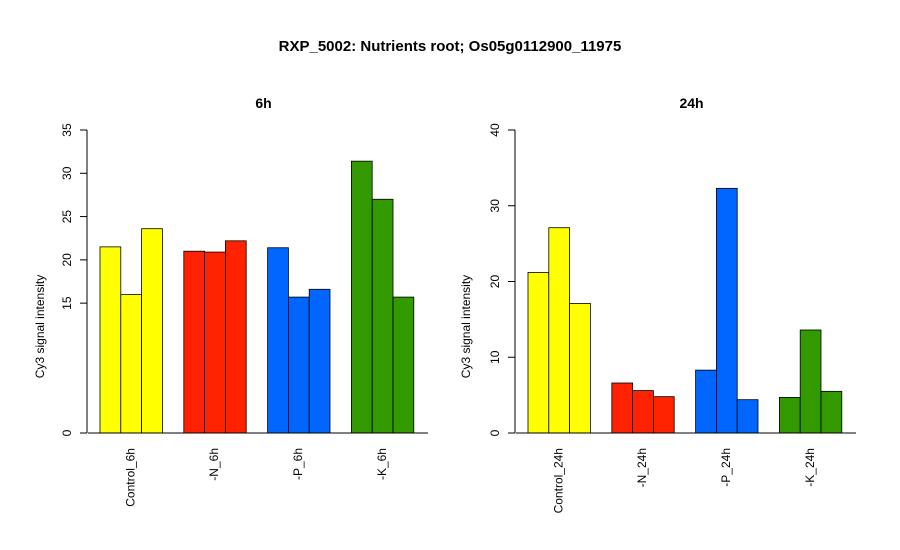 The height and width of the screenshot is (550, 900). I want to click on panel-1-y-axis-label: Cy3 signal intensity, so click(40, 326).